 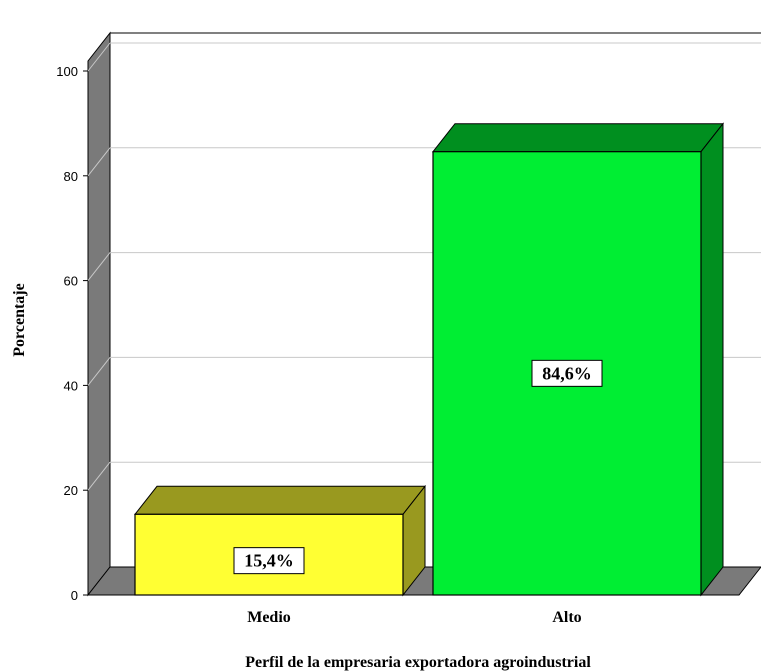 I want to click on data-label: 84,6%, so click(x=567, y=373).